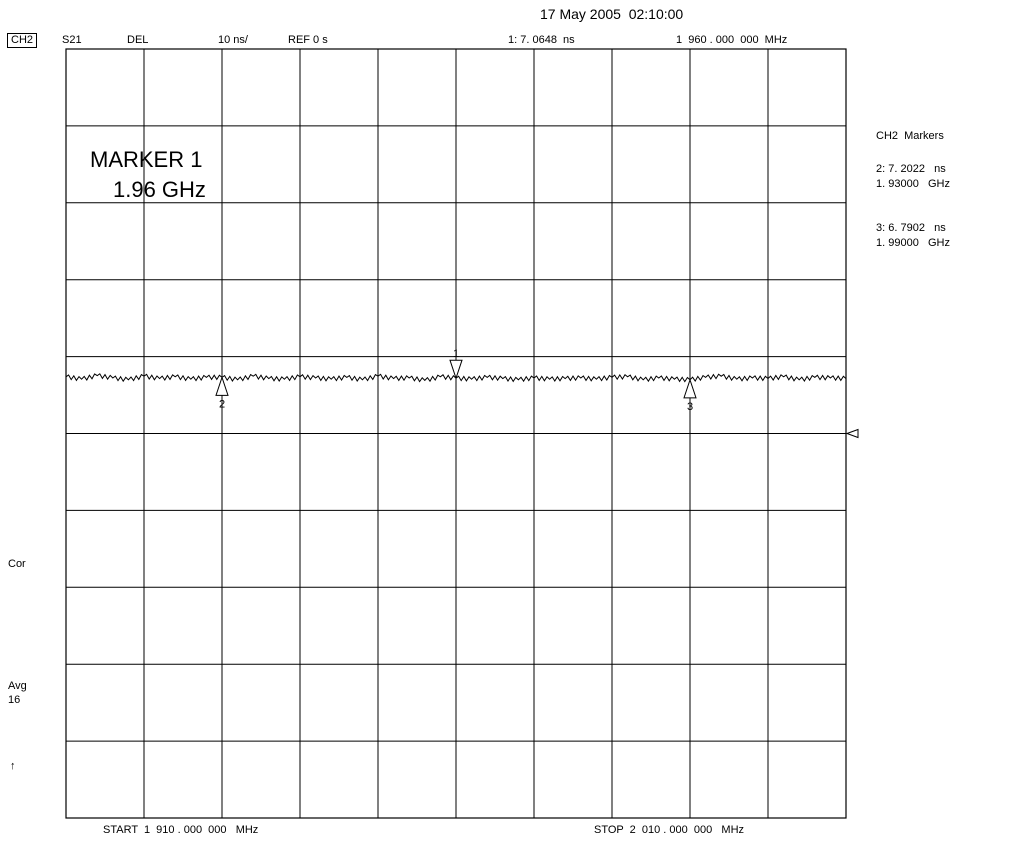 The height and width of the screenshot is (841, 1012). I want to click on start-frequency: START 1 910 . 000 000 MHz, so click(181, 830).